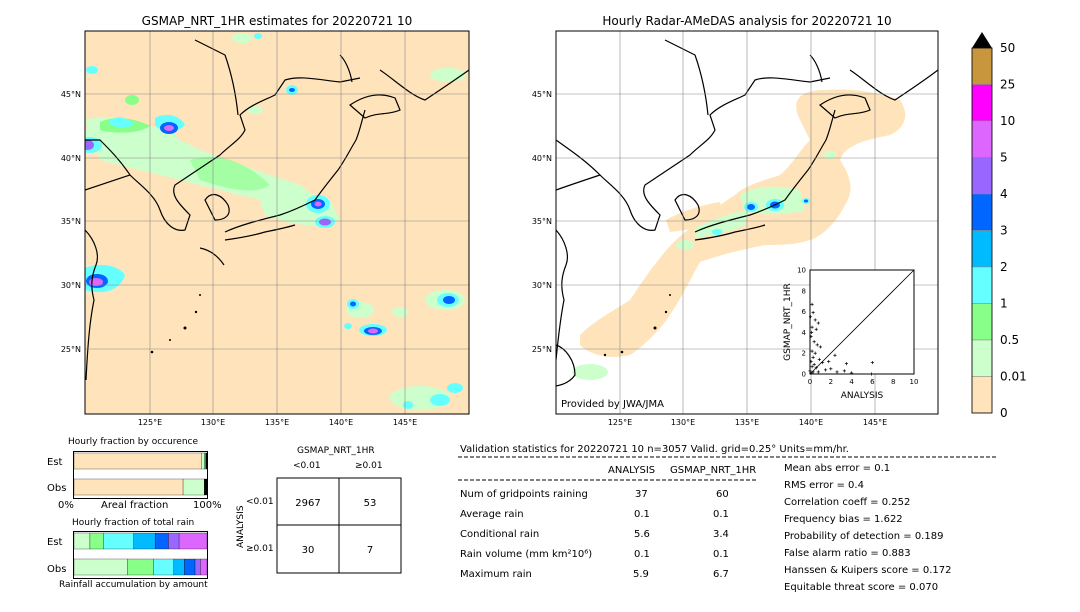  I want to click on validation-row-analysis: 5.9, so click(641, 574).